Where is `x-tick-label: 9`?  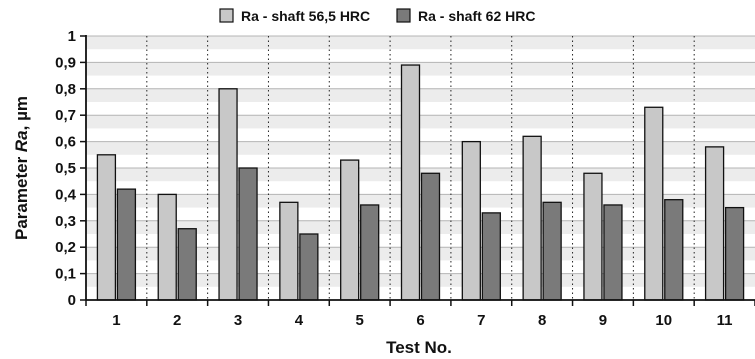
x-tick-label: 9 is located at coordinates (603, 320).